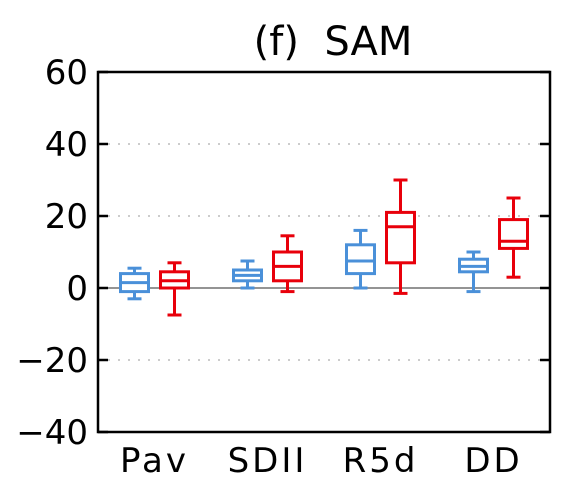 This screenshot has height=479, width=568. I want to click on y-tick-label: 40, so click(66, 145).